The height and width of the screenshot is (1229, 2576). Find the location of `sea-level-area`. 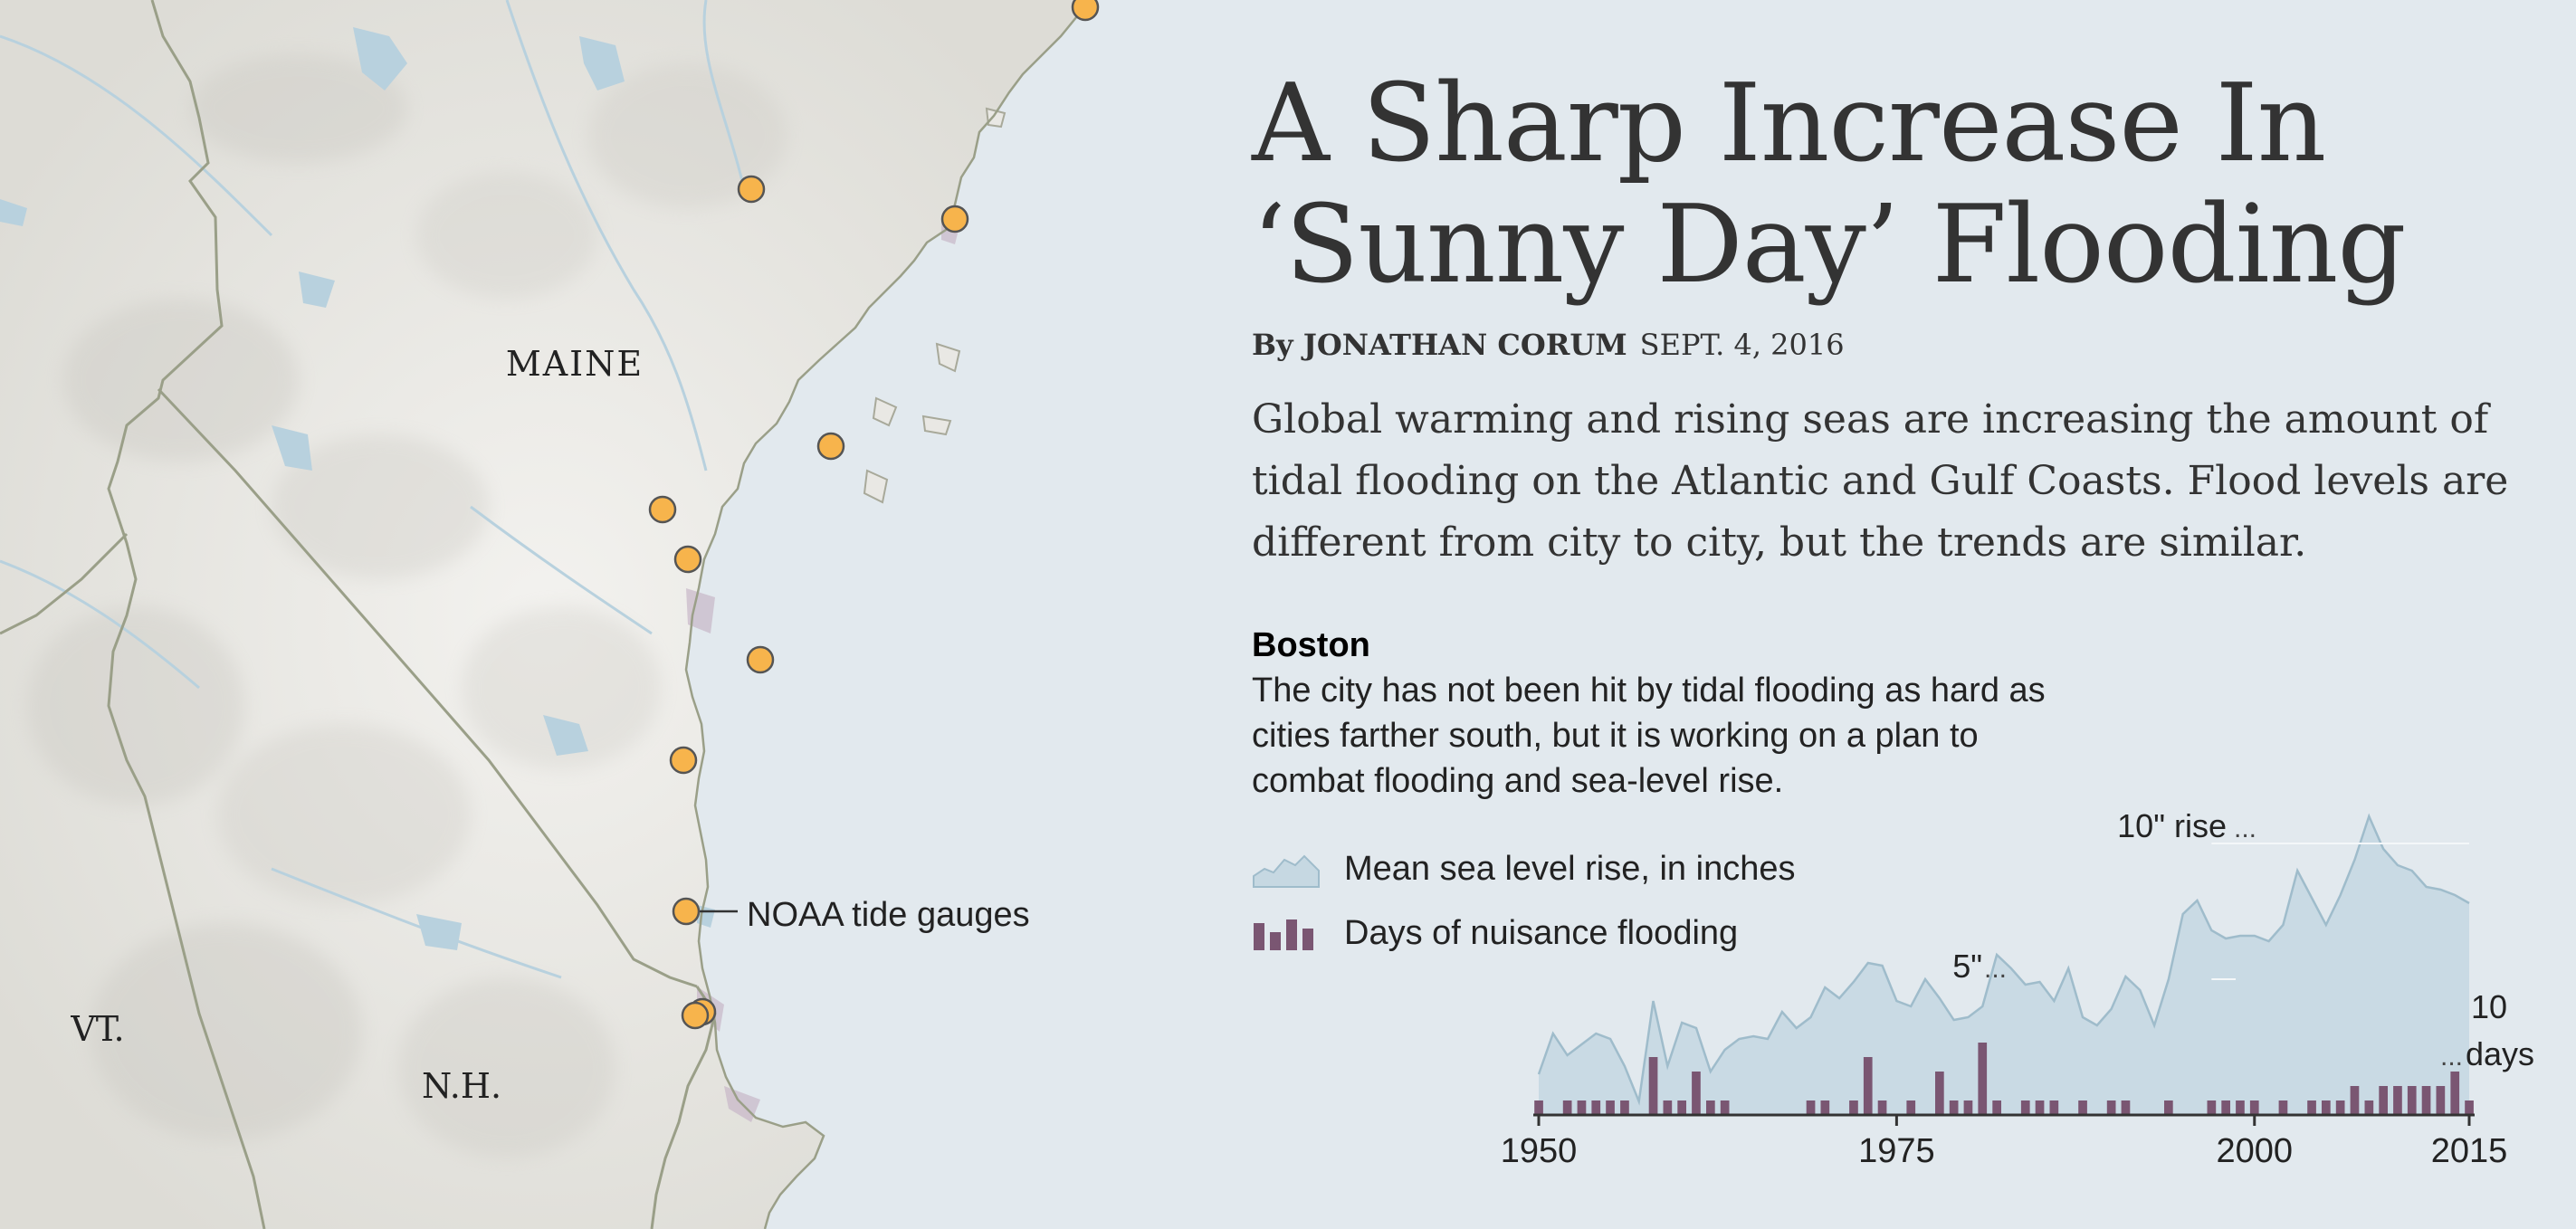

sea-level-area is located at coordinates (2004, 965).